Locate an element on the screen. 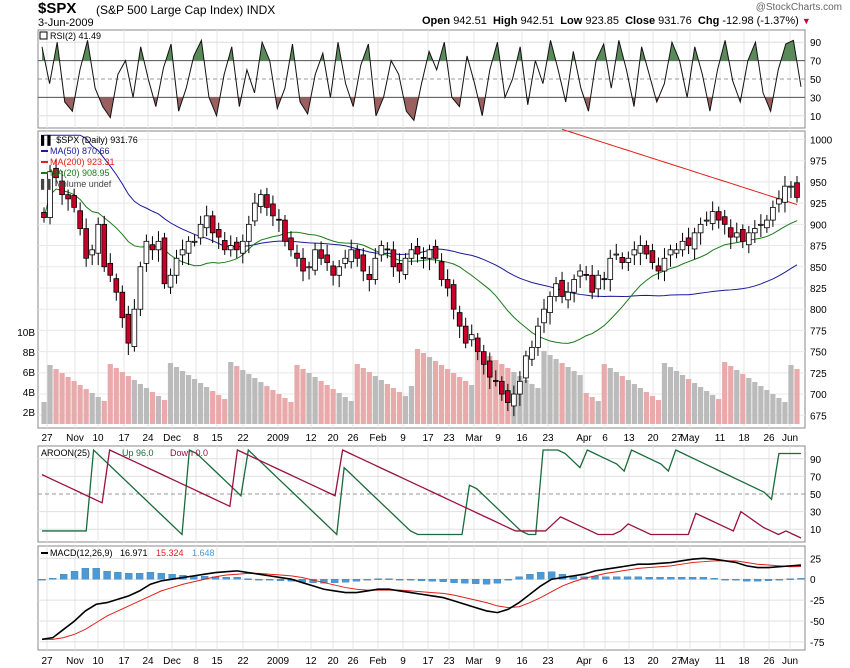  aroon-y-tick: 30 is located at coordinates (816, 513).